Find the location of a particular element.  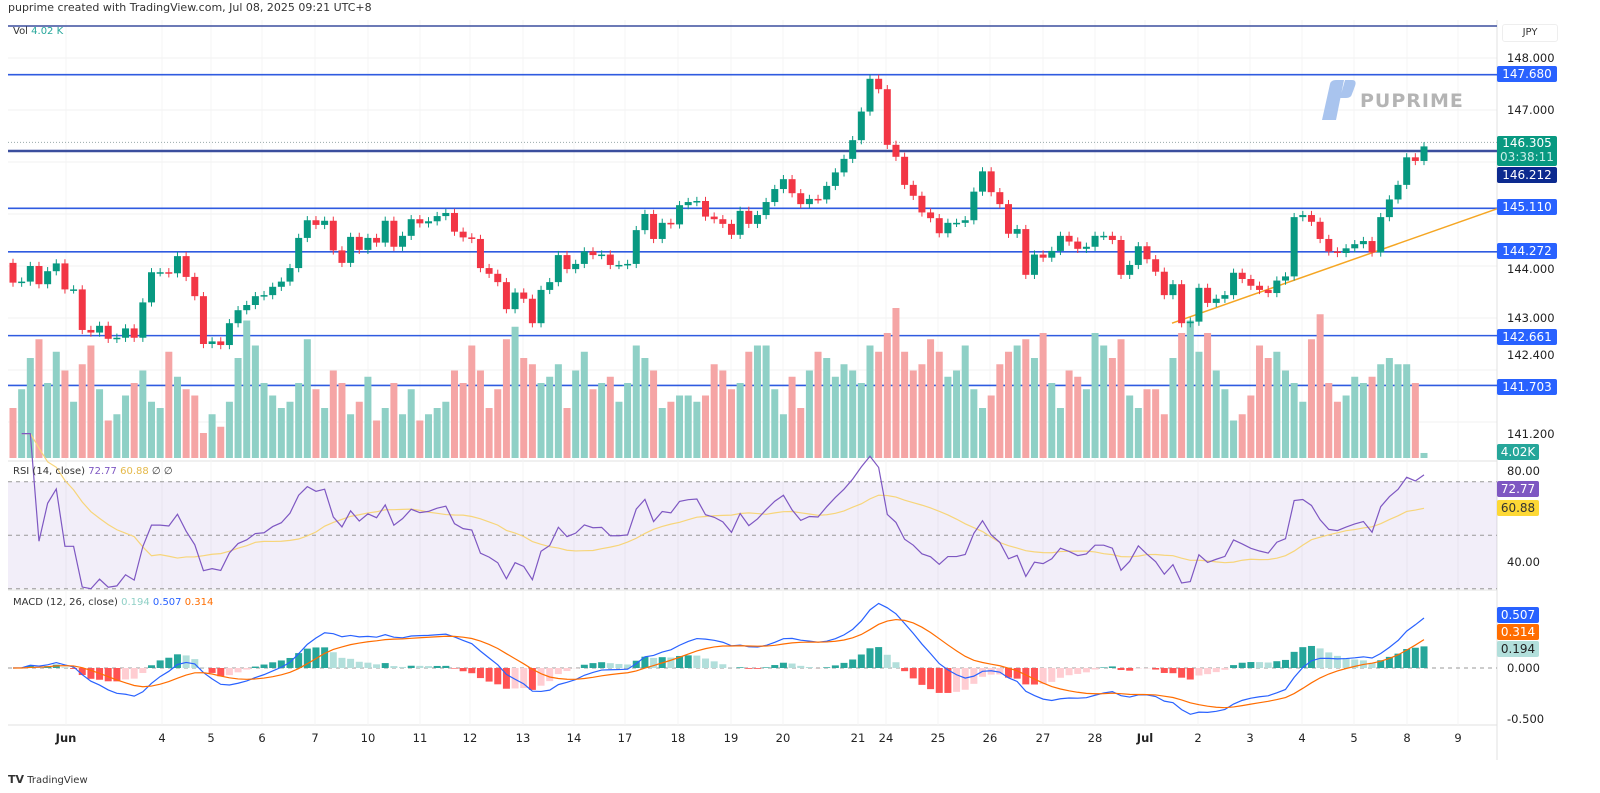

tradingview-footer: 𝗧𝗩 TradingView is located at coordinates (48, 779).